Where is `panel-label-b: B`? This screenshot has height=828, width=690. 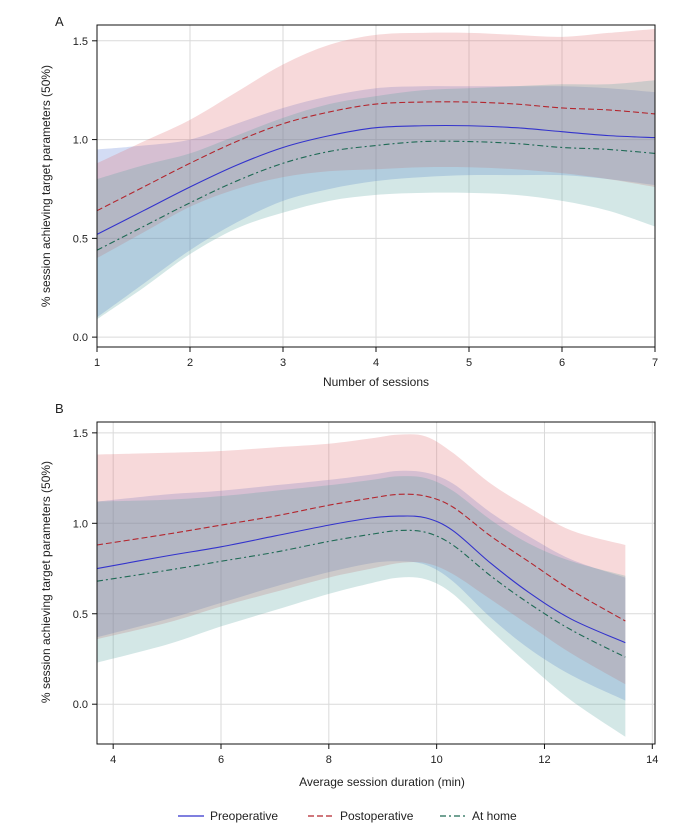
panel-label-b: B is located at coordinates (59, 408).